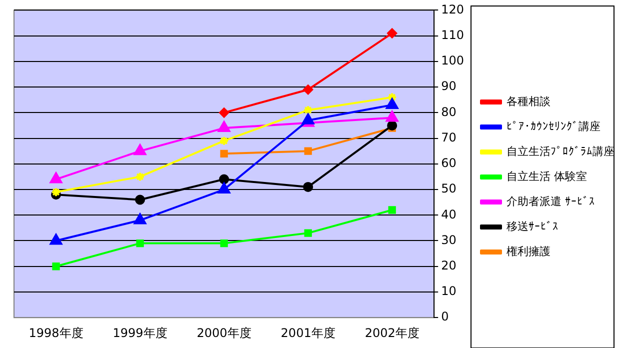  I want to click on y-tick-label: 0, so click(445, 317).